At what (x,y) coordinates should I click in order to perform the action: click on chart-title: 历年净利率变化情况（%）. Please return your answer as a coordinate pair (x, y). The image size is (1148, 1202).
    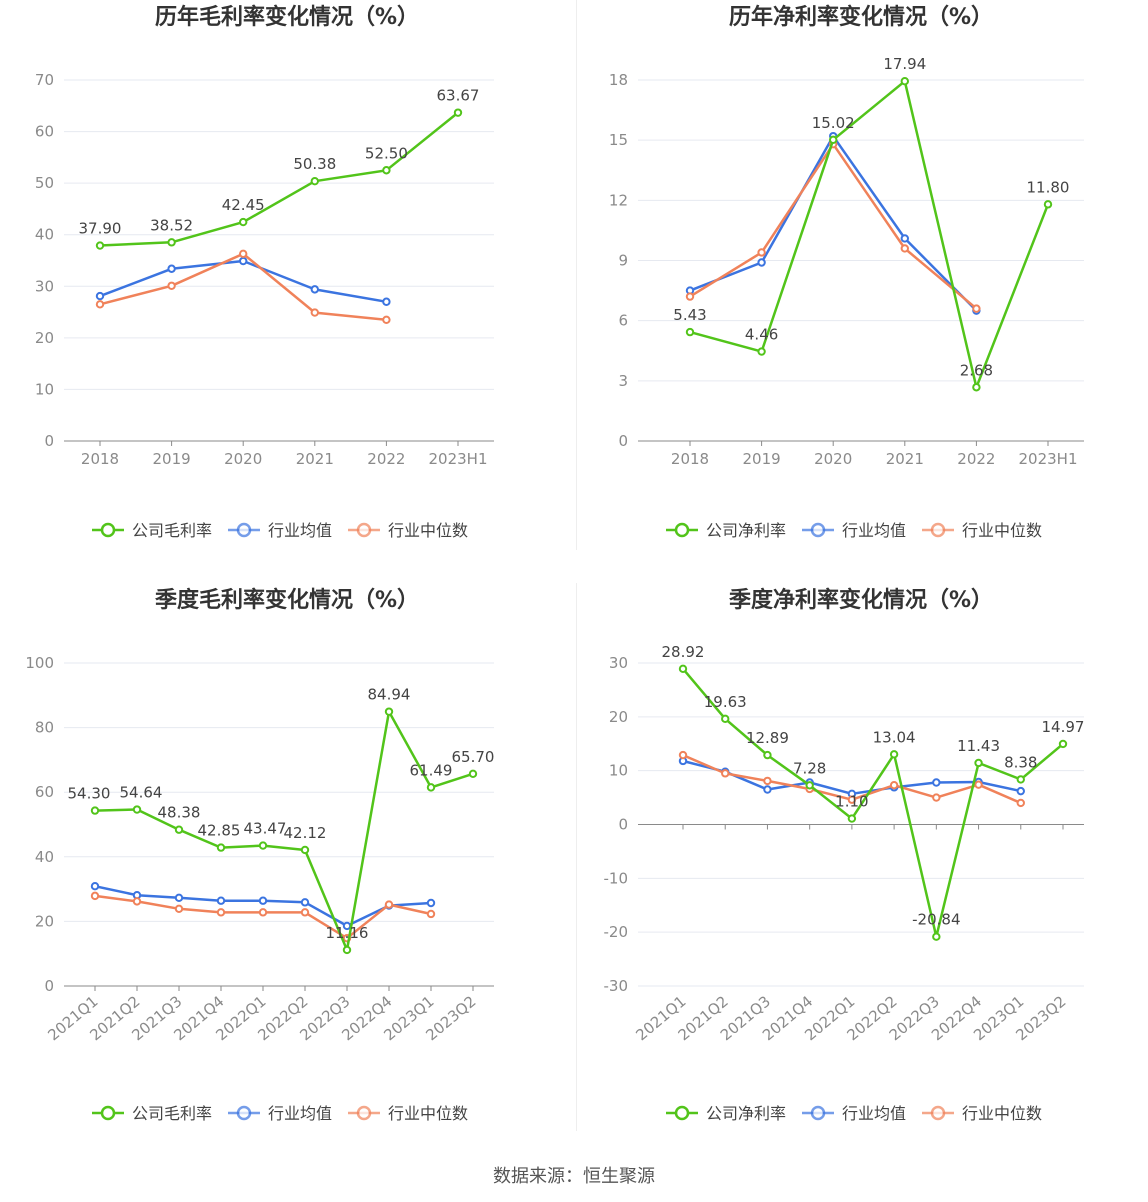
    Looking at the image, I should click on (861, 17).